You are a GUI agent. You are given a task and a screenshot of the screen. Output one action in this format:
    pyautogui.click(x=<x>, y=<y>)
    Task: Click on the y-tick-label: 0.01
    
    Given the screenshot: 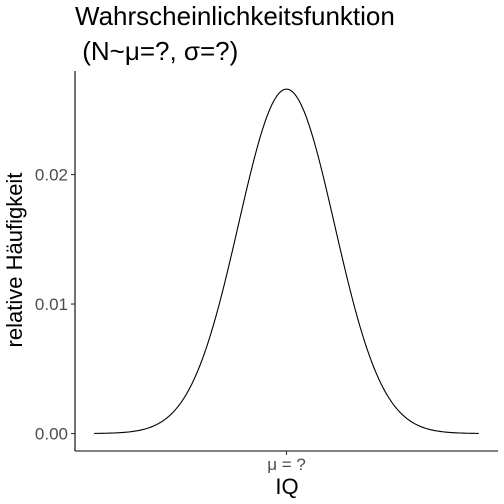 What is the action you would take?
    pyautogui.click(x=51, y=304)
    